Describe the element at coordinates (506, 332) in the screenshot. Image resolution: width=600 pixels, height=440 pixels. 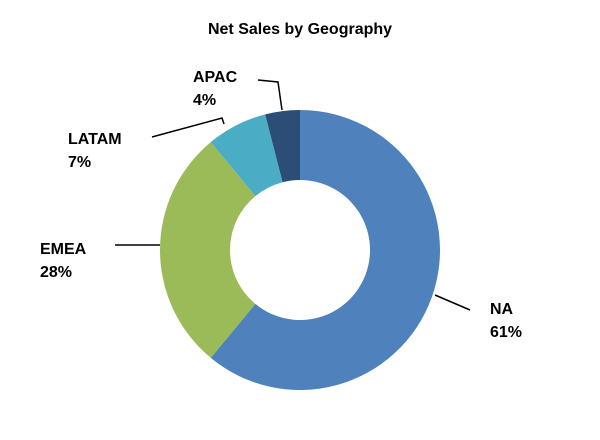
I see `value-label: 61%` at that location.